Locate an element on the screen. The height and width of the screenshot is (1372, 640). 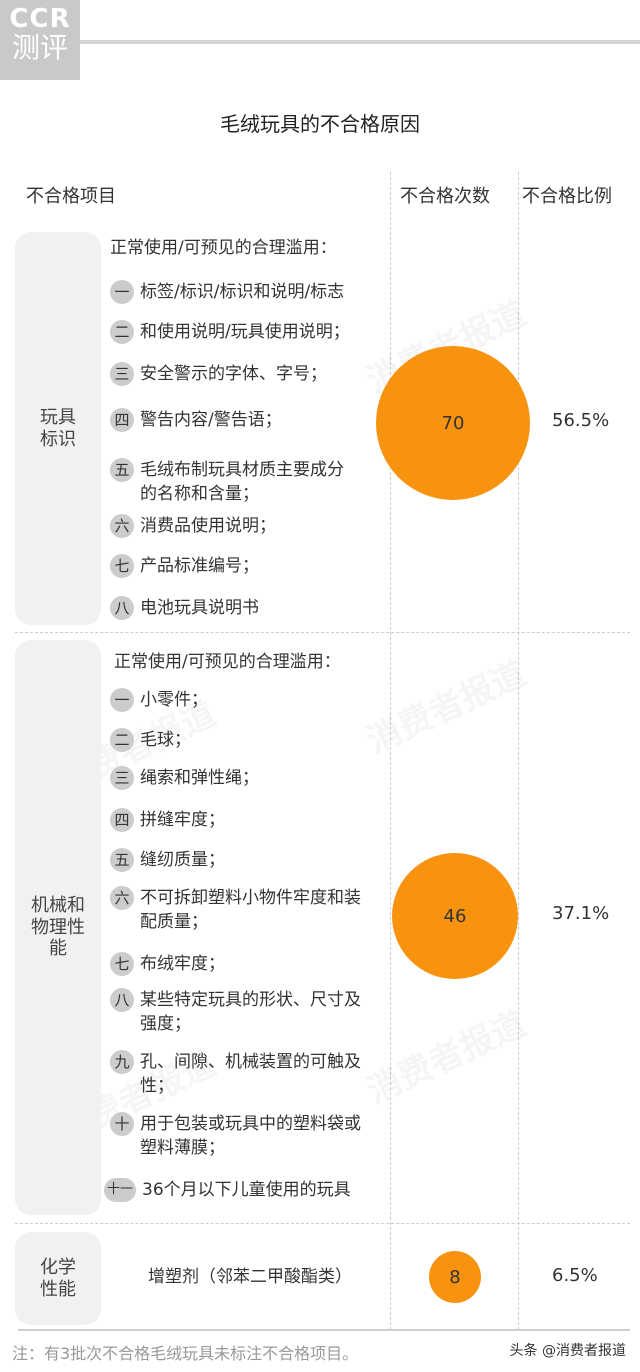
count-bubble: 70 is located at coordinates (453, 423).